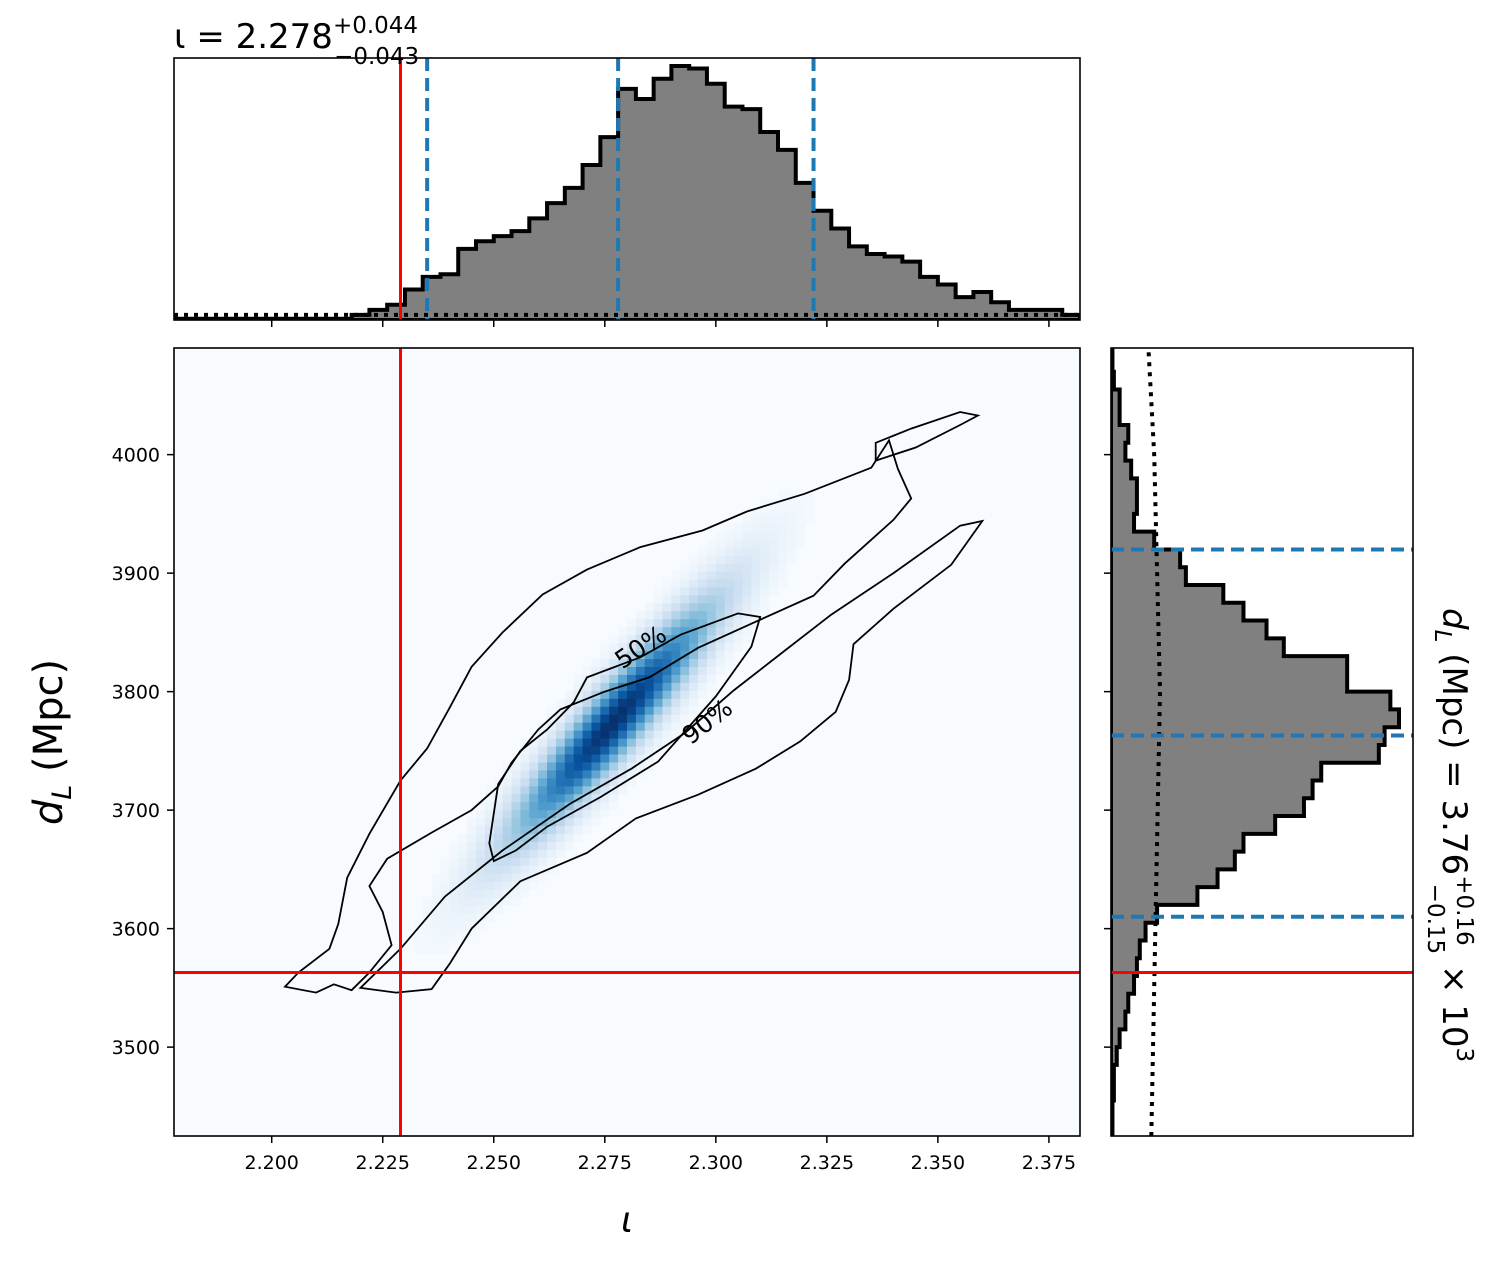  Describe the element at coordinates (1107, 750) in the screenshot. I see `right-yticks` at that location.